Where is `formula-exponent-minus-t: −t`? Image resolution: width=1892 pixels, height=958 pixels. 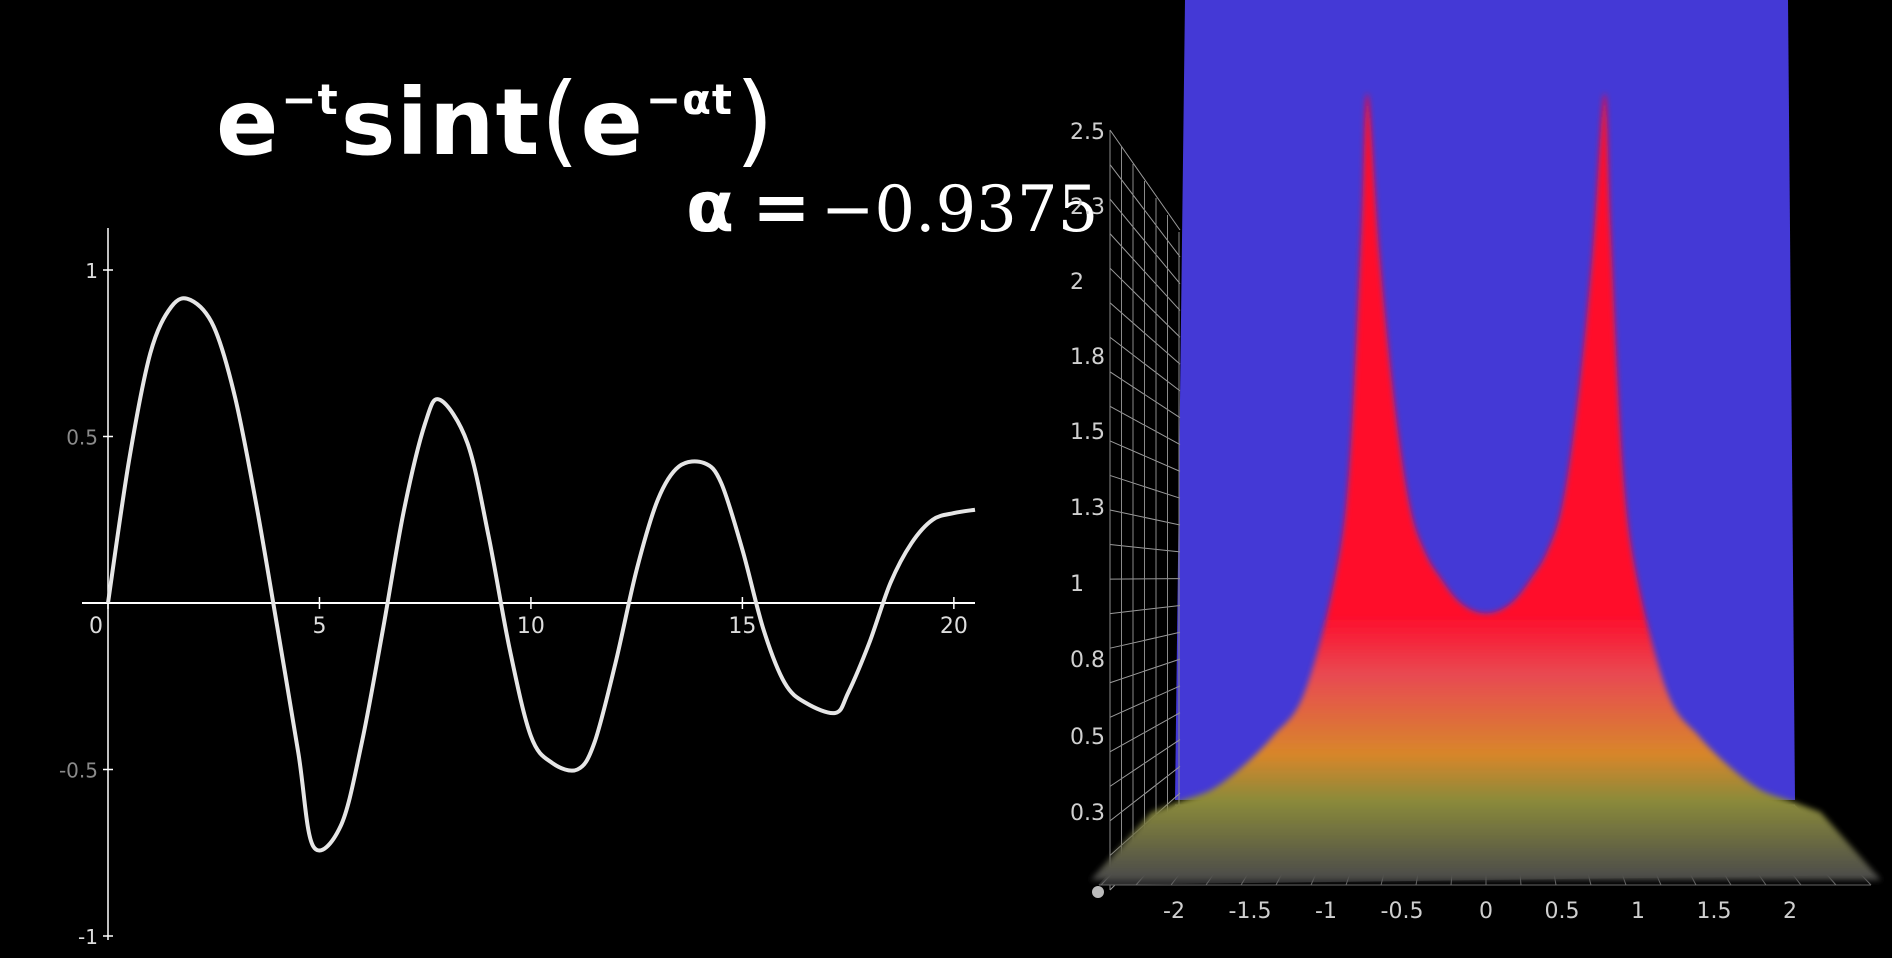
formula-exponent-minus-t: −t is located at coordinates (310, 99).